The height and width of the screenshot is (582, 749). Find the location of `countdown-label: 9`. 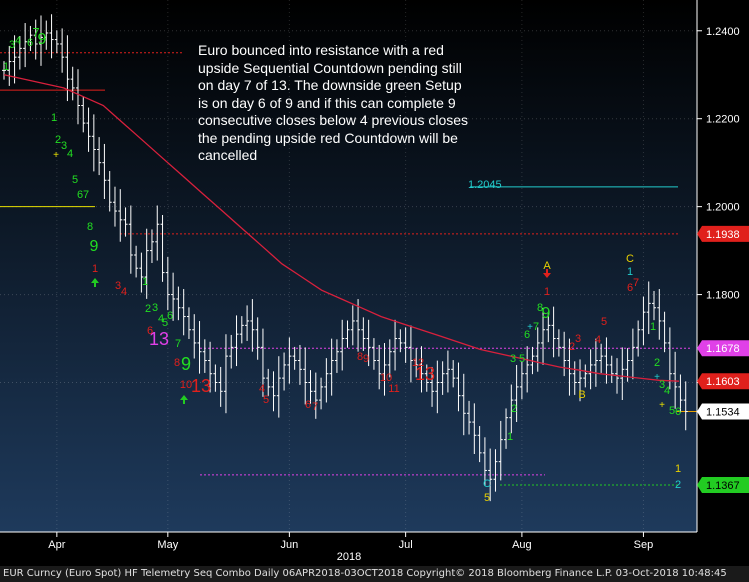

countdown-label: 9 is located at coordinates (94, 246).